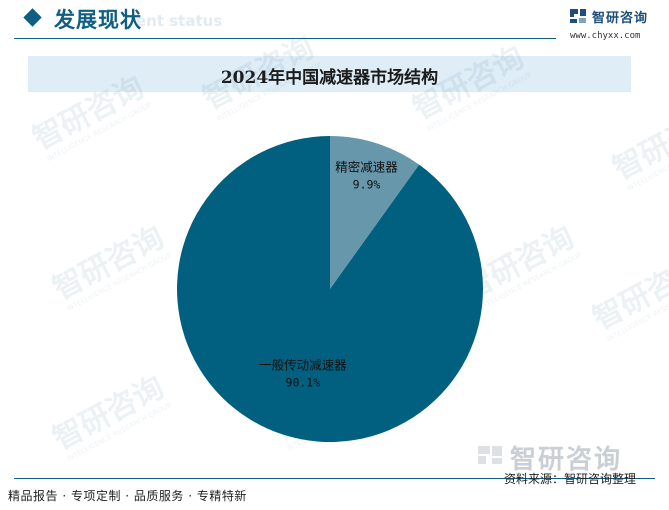 The height and width of the screenshot is (510, 669). Describe the element at coordinates (285, 38) in the screenshot. I see `header-divider` at that location.